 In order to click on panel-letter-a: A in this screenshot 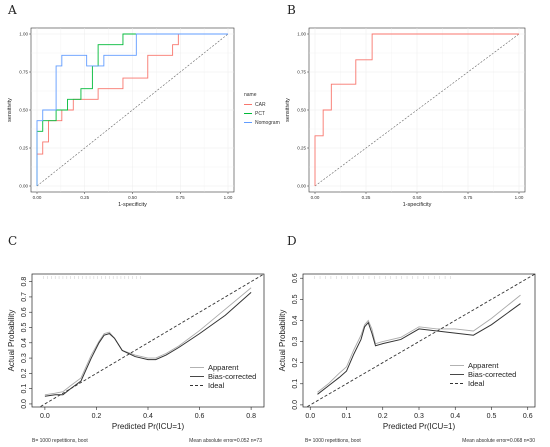, I will do `click(12, 10)`.